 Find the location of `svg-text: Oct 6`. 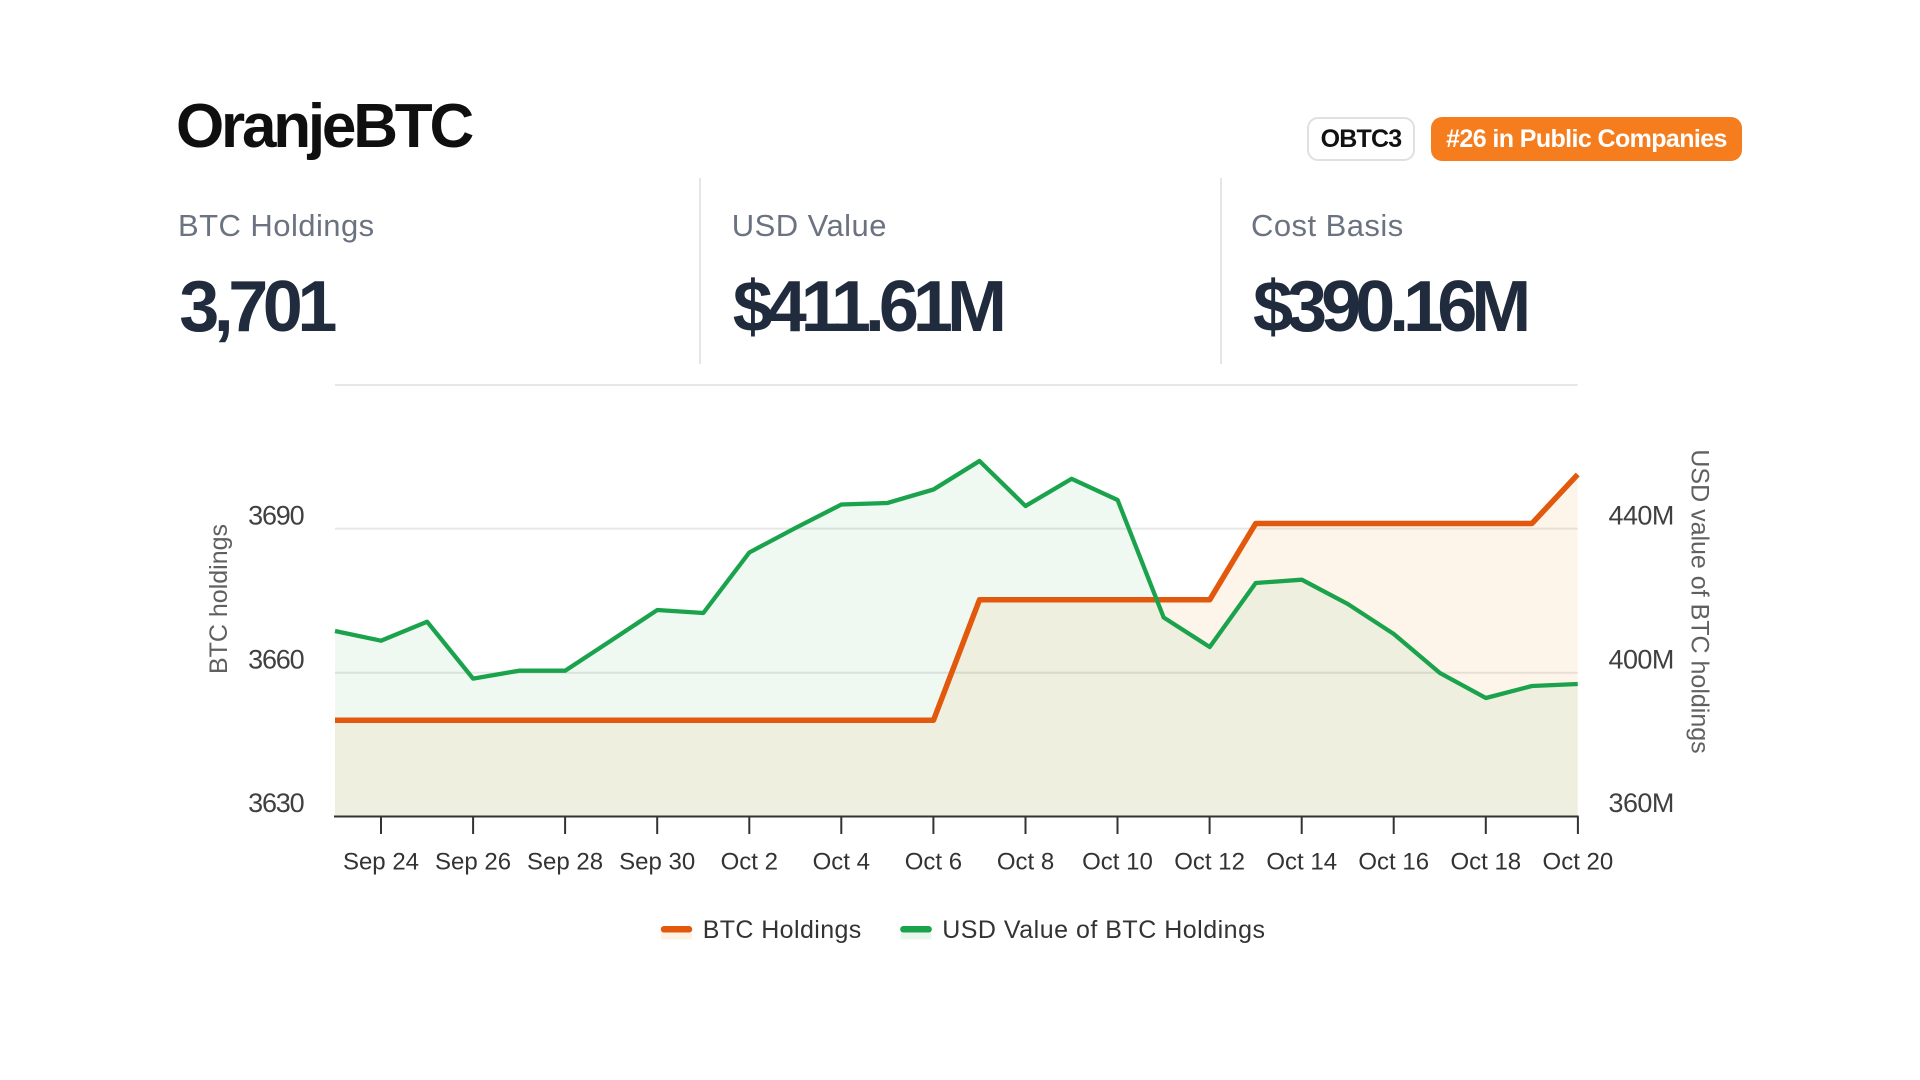

svg-text: Oct 6 is located at coordinates (933, 862).